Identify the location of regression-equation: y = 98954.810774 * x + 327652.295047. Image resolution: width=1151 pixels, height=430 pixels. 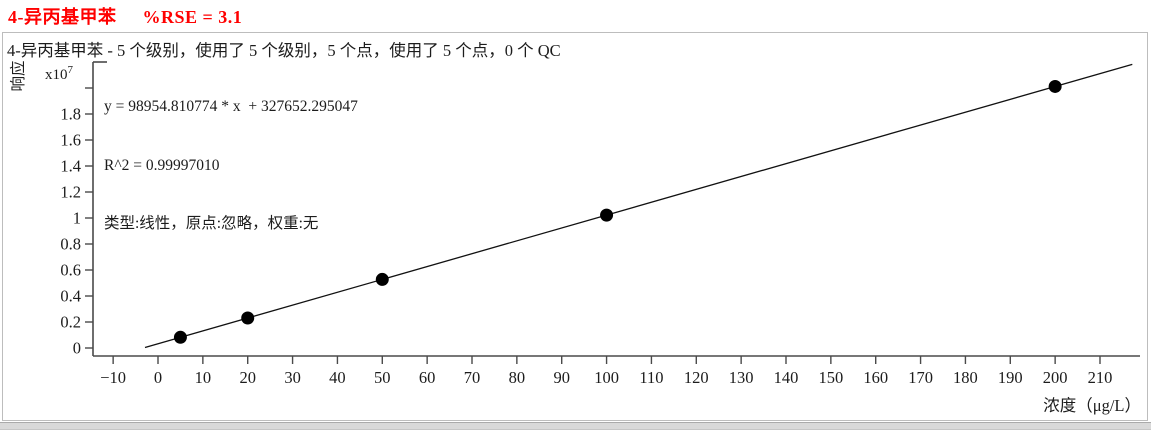
(231, 106).